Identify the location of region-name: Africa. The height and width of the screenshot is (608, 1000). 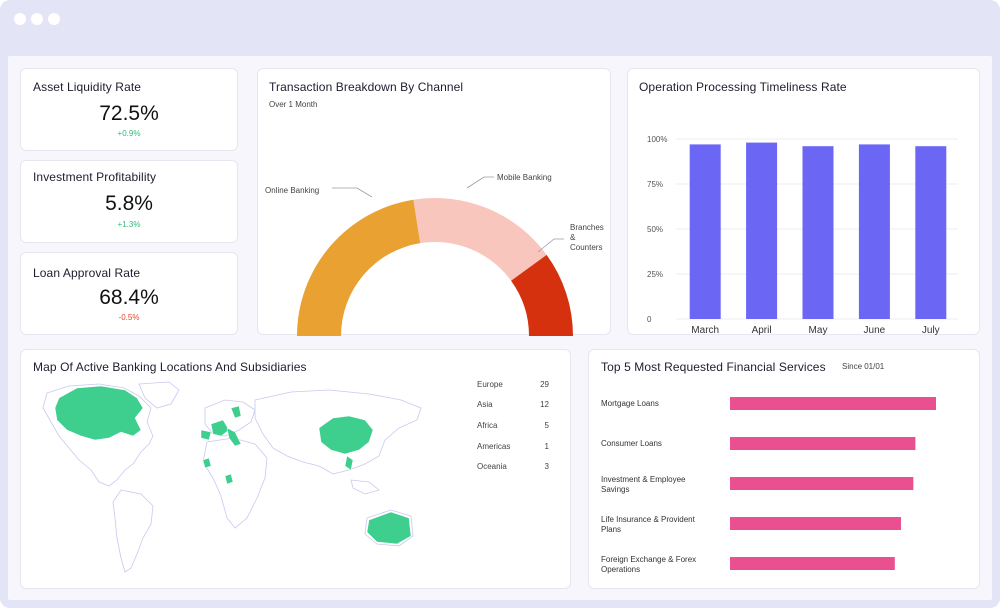
(487, 425).